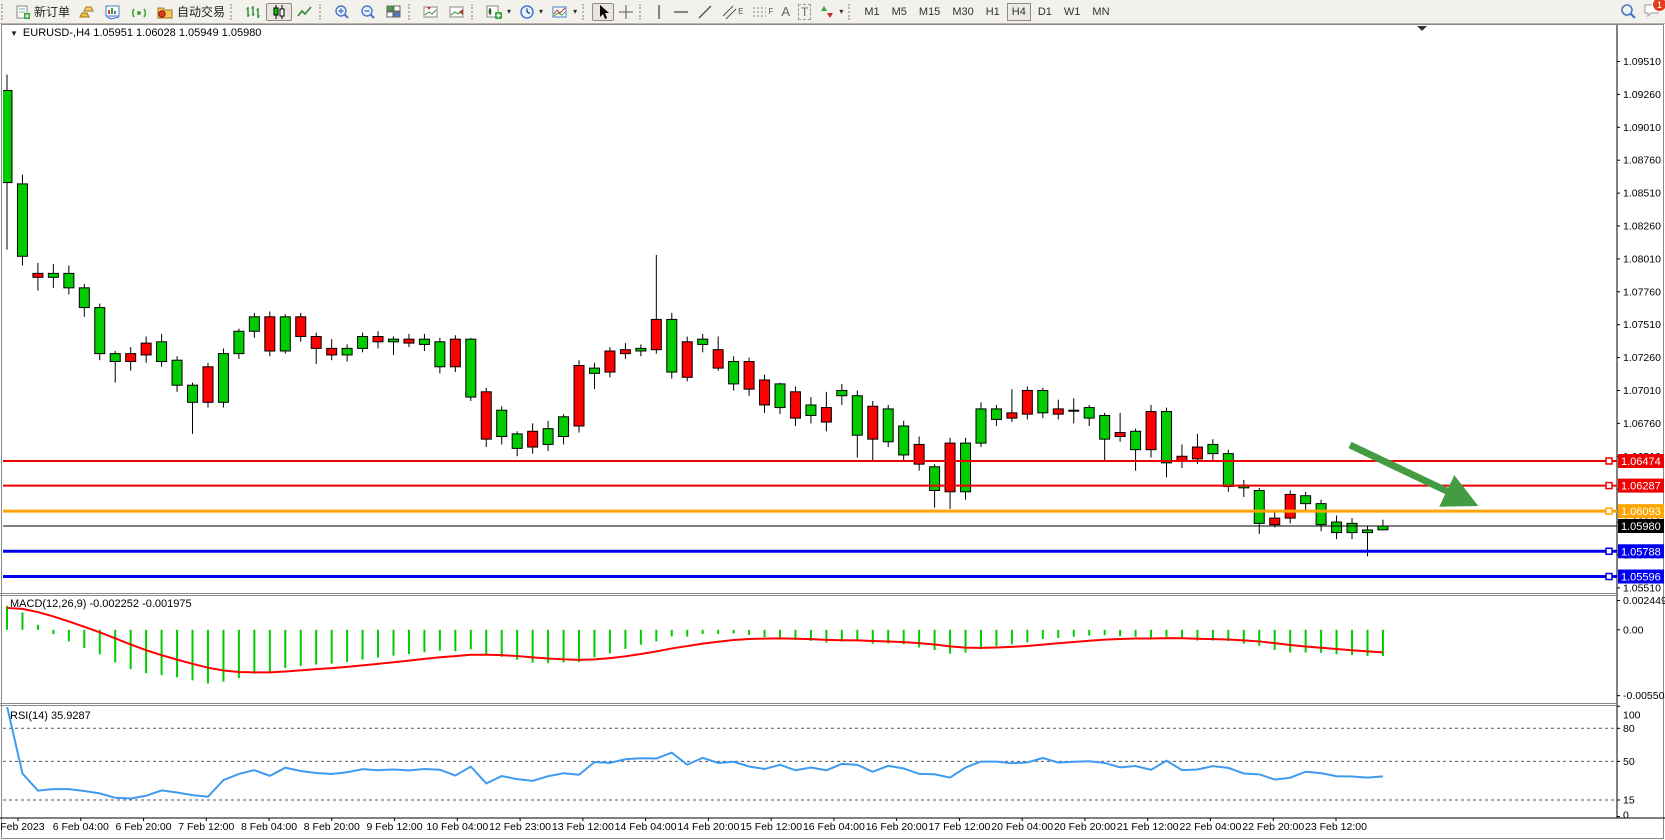  What do you see at coordinates (897, 827) in the screenshot?
I see `date-tick-label: 16 Feb 20:00` at bounding box center [897, 827].